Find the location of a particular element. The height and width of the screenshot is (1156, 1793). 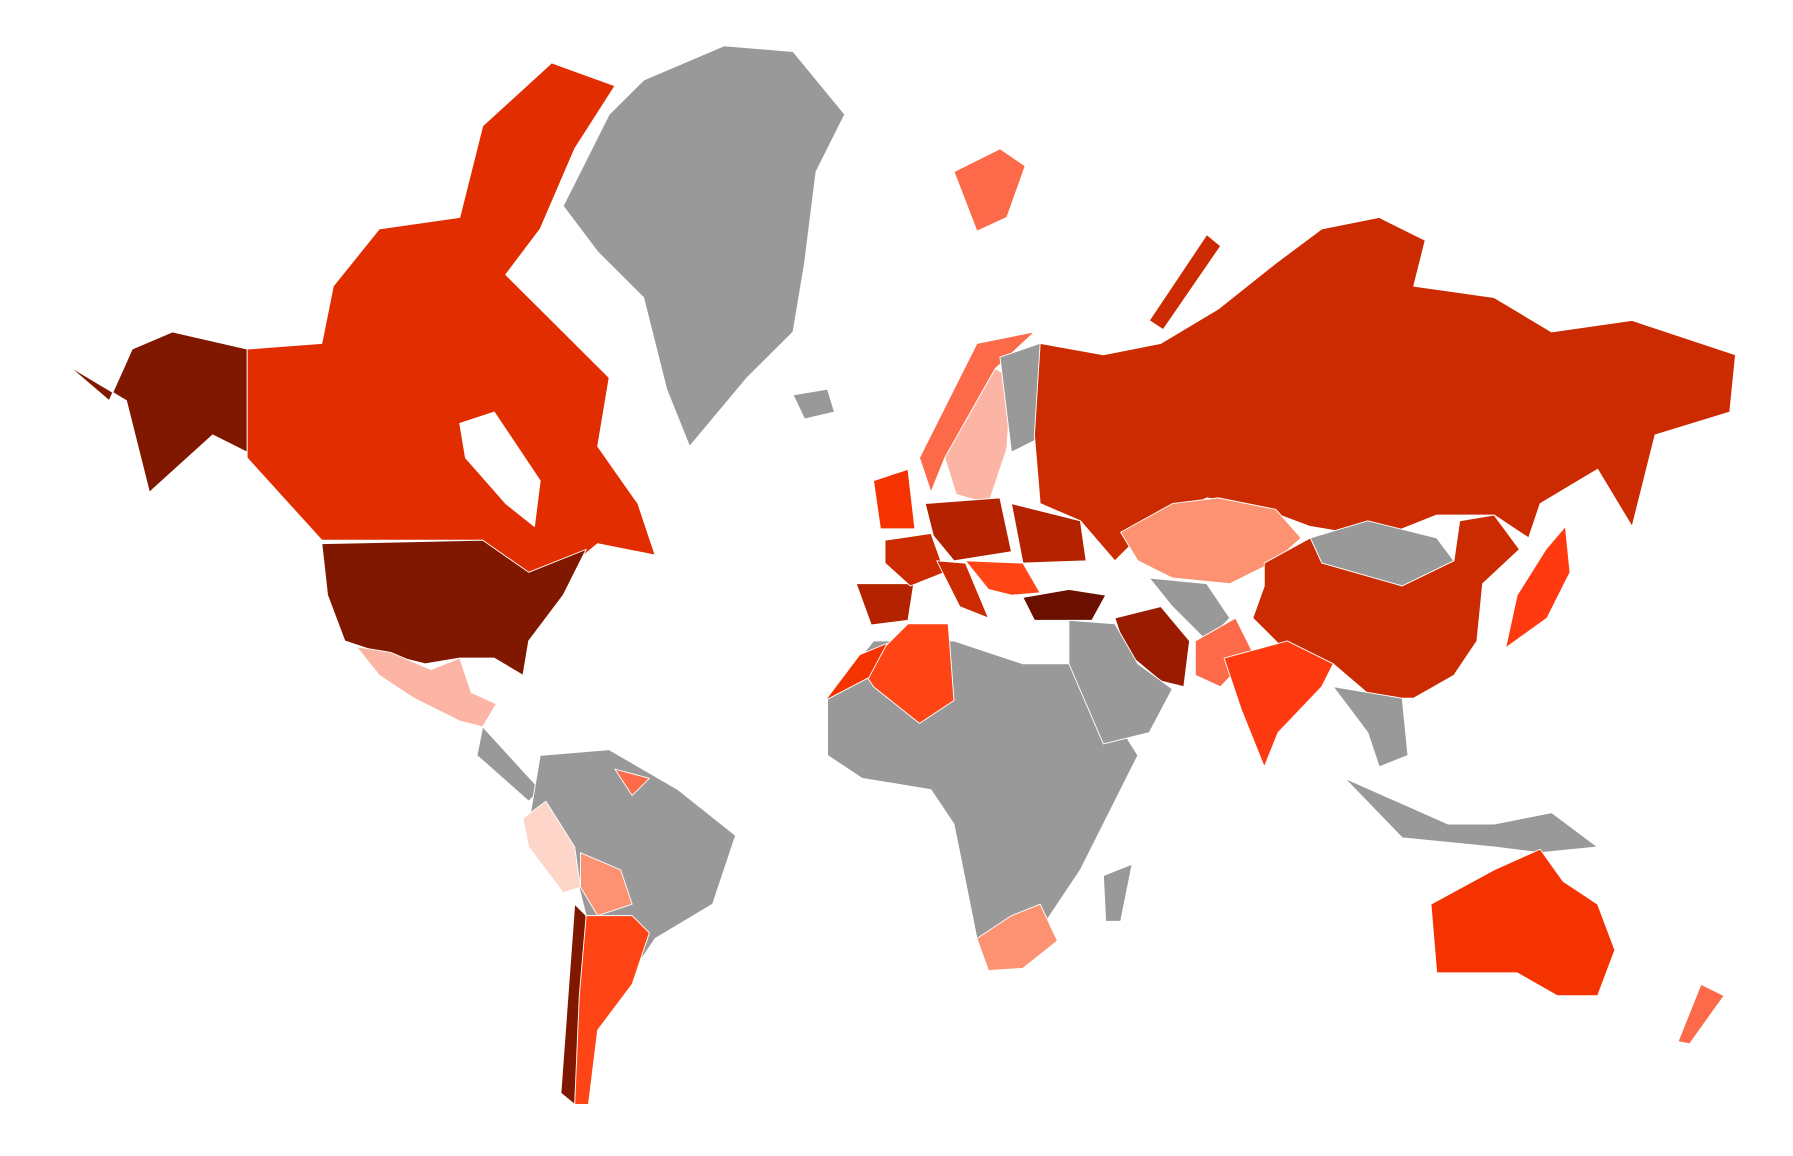

region-india is located at coordinates (1278, 704).